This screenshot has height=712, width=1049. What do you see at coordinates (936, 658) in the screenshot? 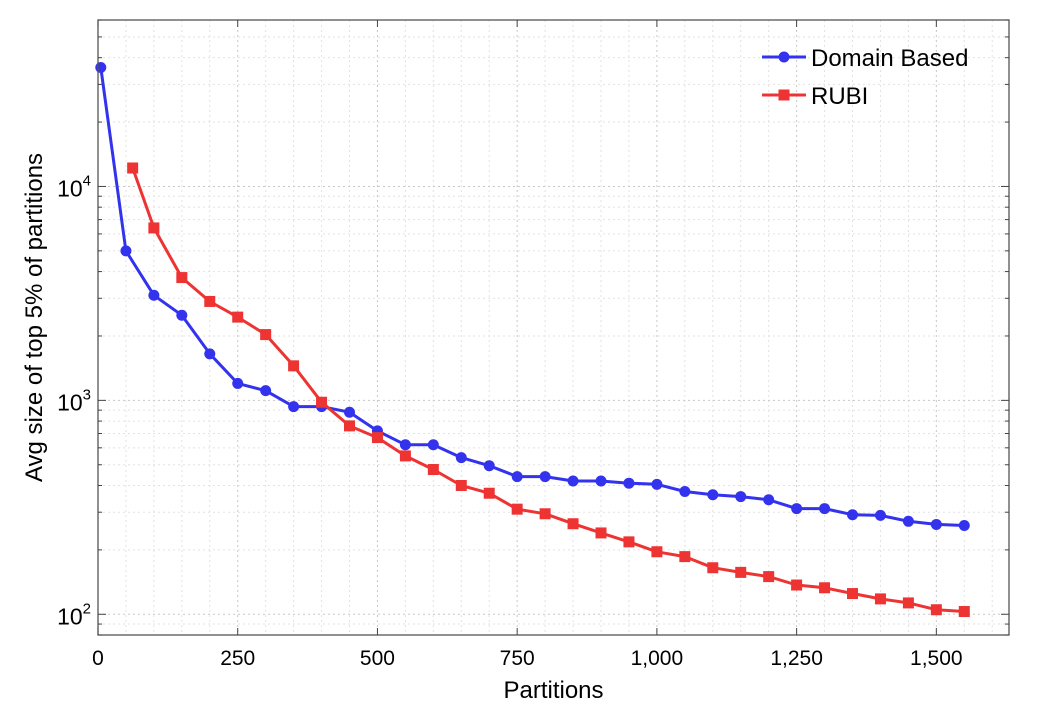
I see `x-tick-label: 1,500` at bounding box center [936, 658].